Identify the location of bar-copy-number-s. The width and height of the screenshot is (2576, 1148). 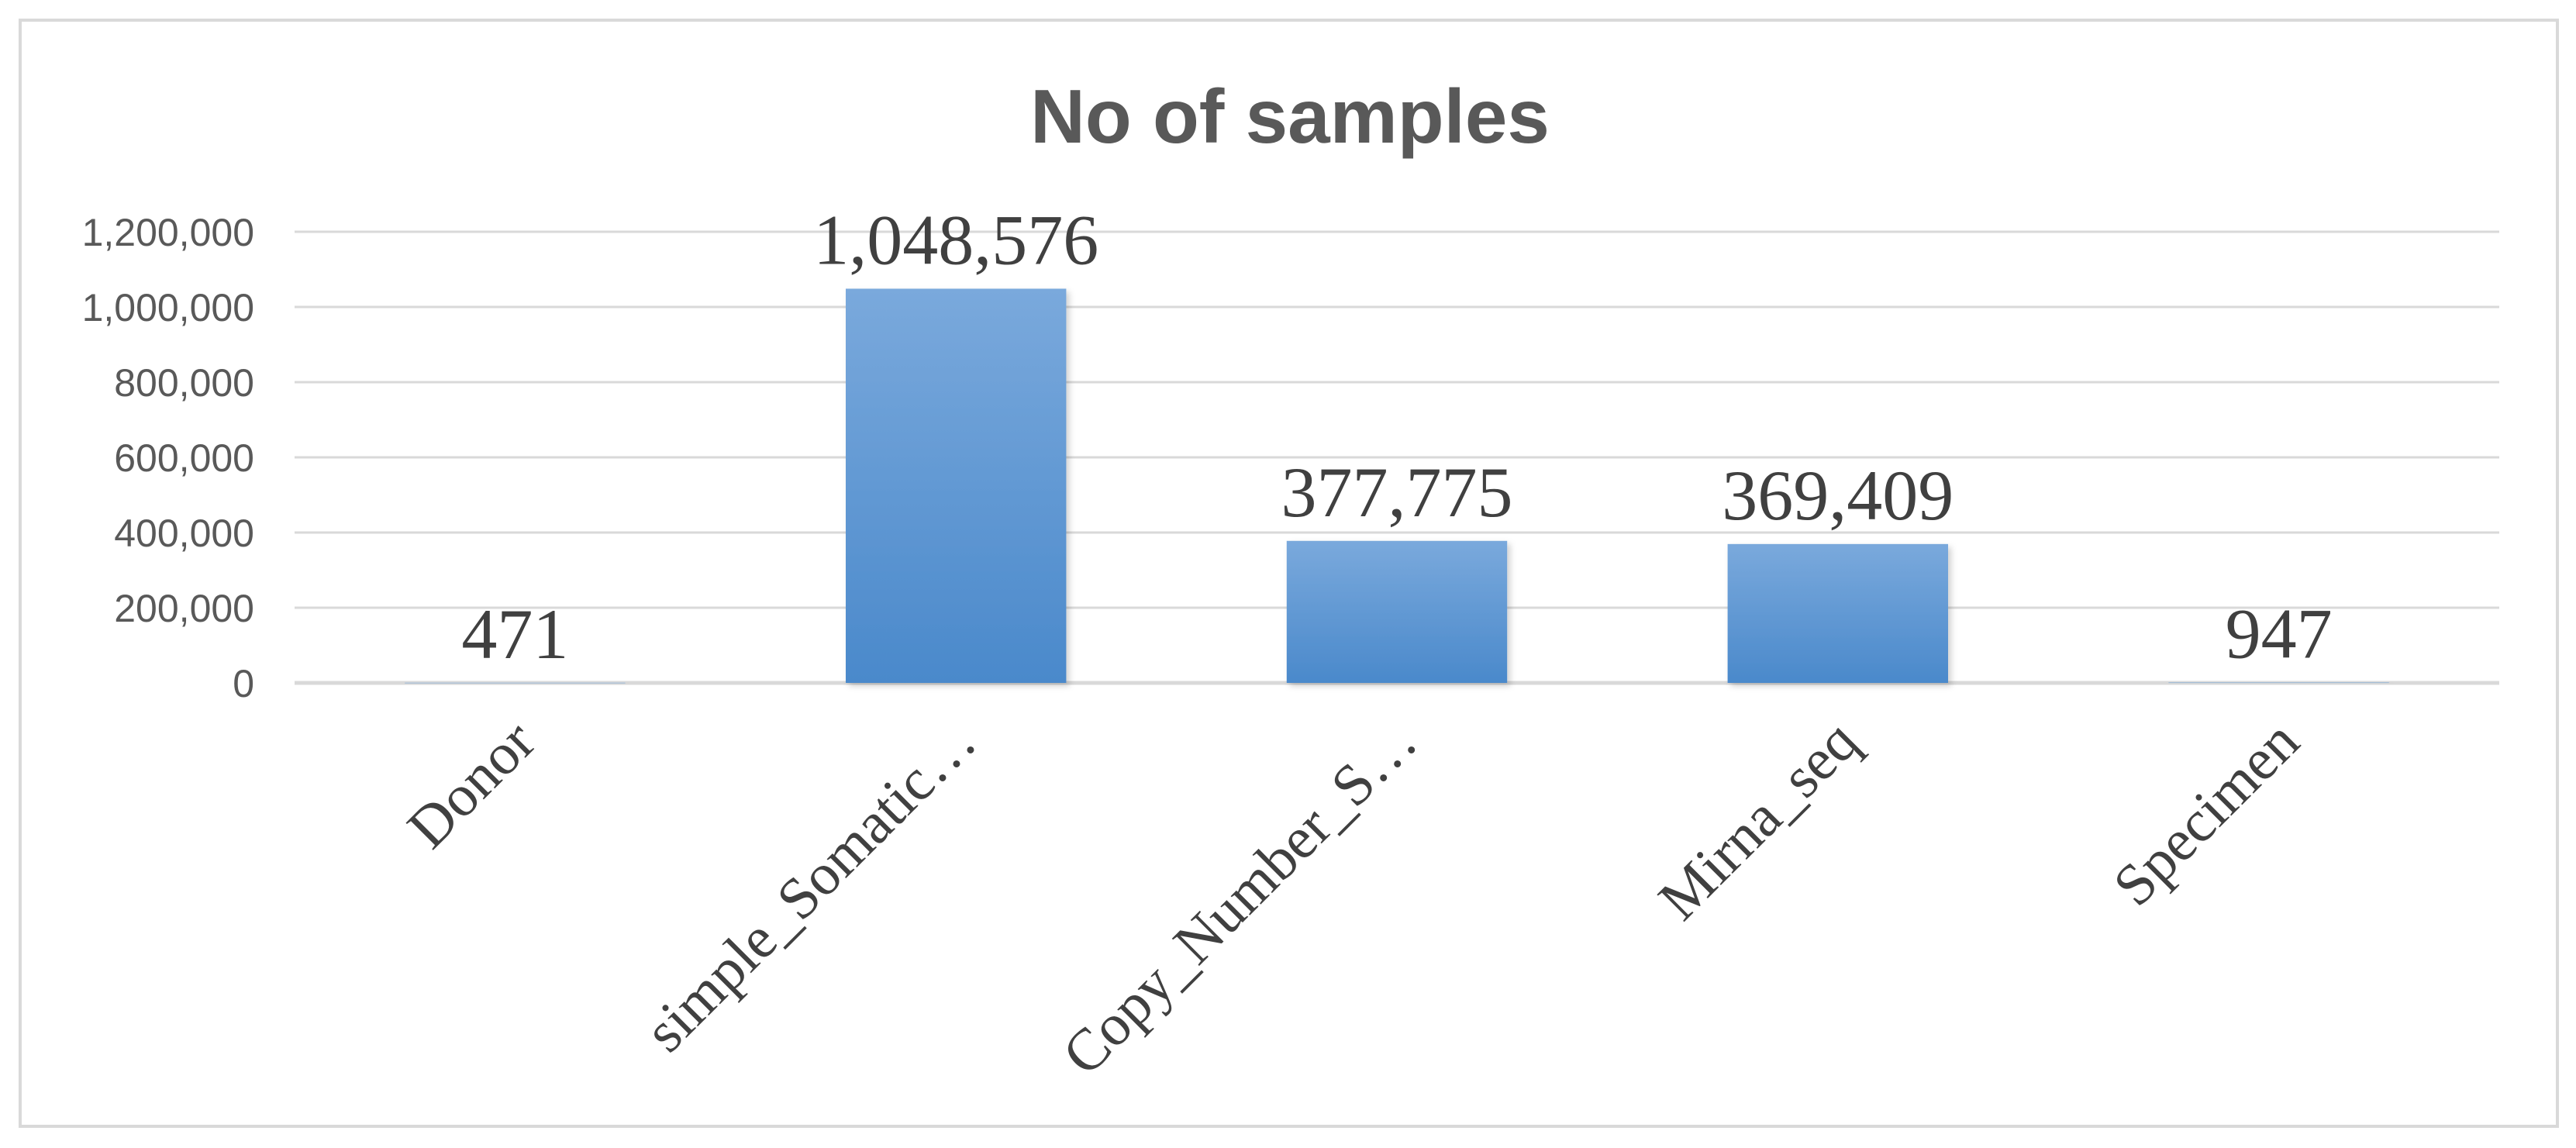
(1397, 611).